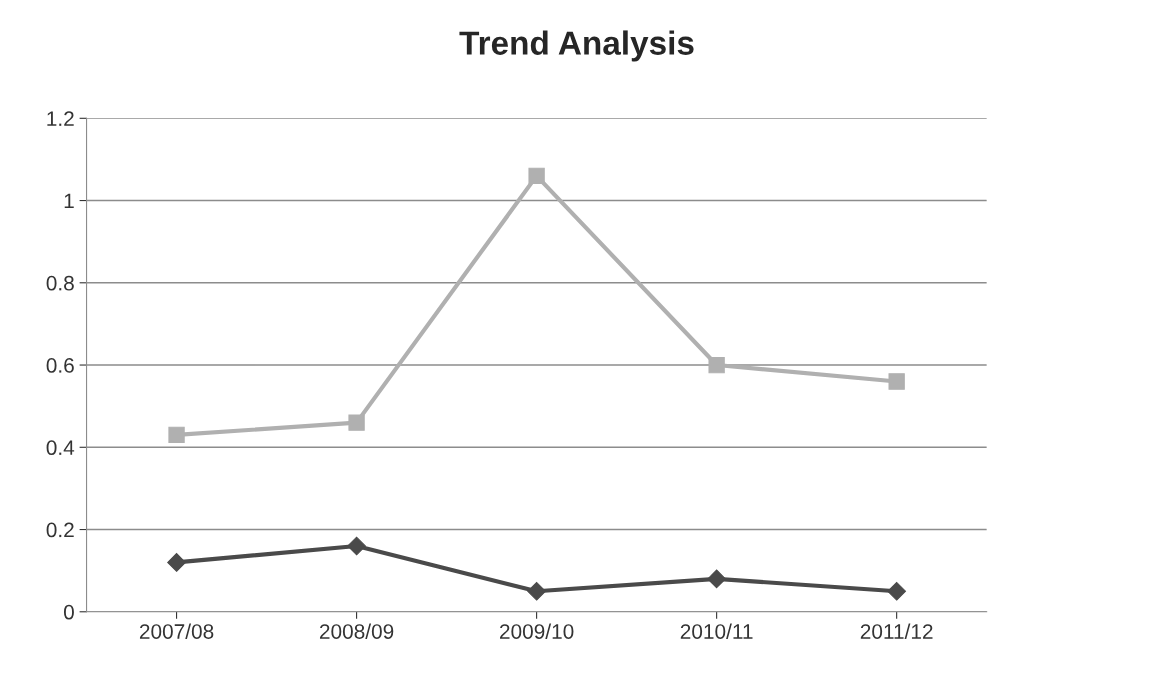 The width and height of the screenshot is (1154, 676). I want to click on y-tick-label: 0.8, so click(60, 283).